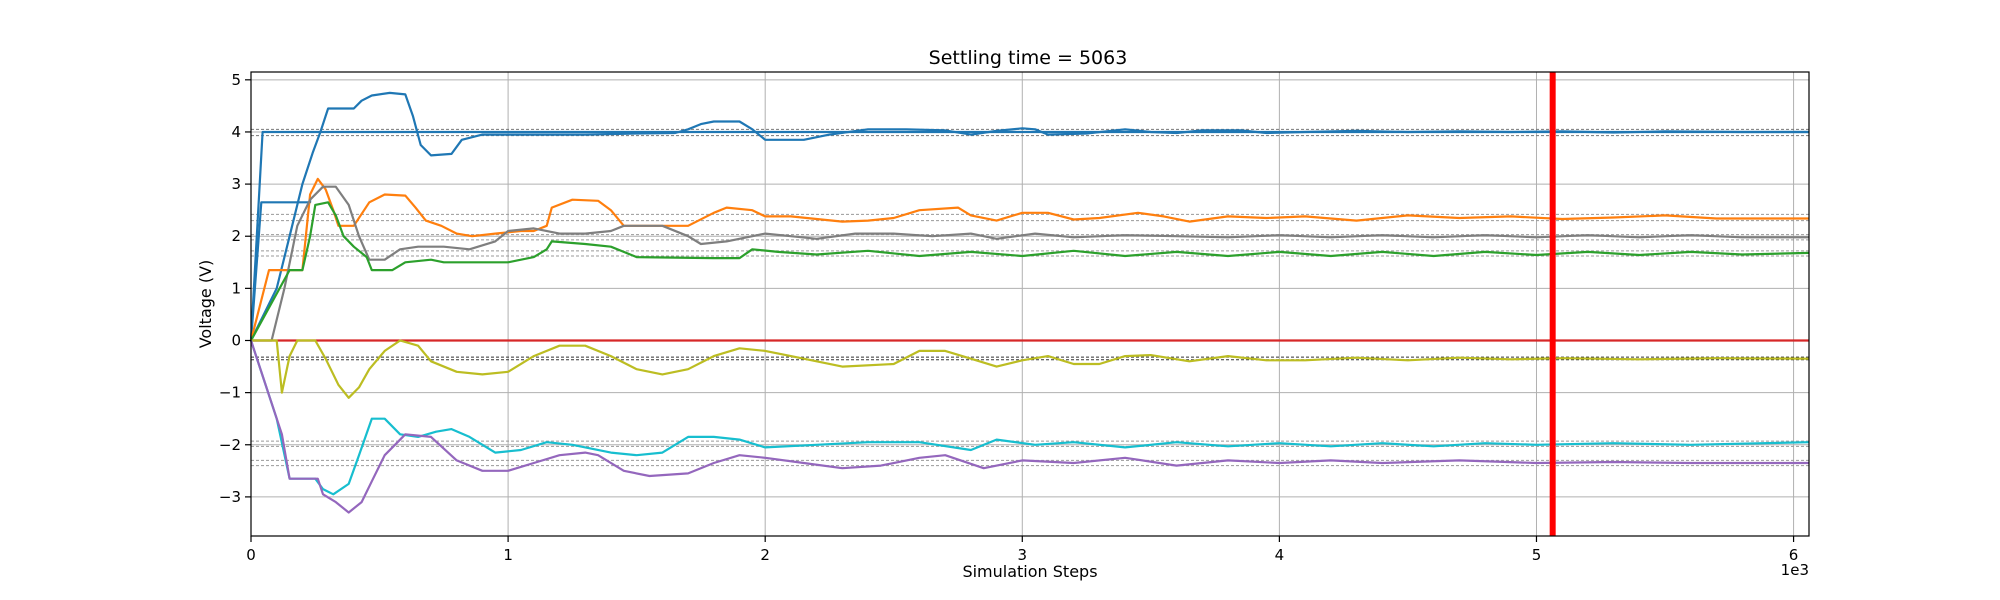  What do you see at coordinates (1794, 555) in the screenshot?
I see `x-tick-label: 6` at bounding box center [1794, 555].